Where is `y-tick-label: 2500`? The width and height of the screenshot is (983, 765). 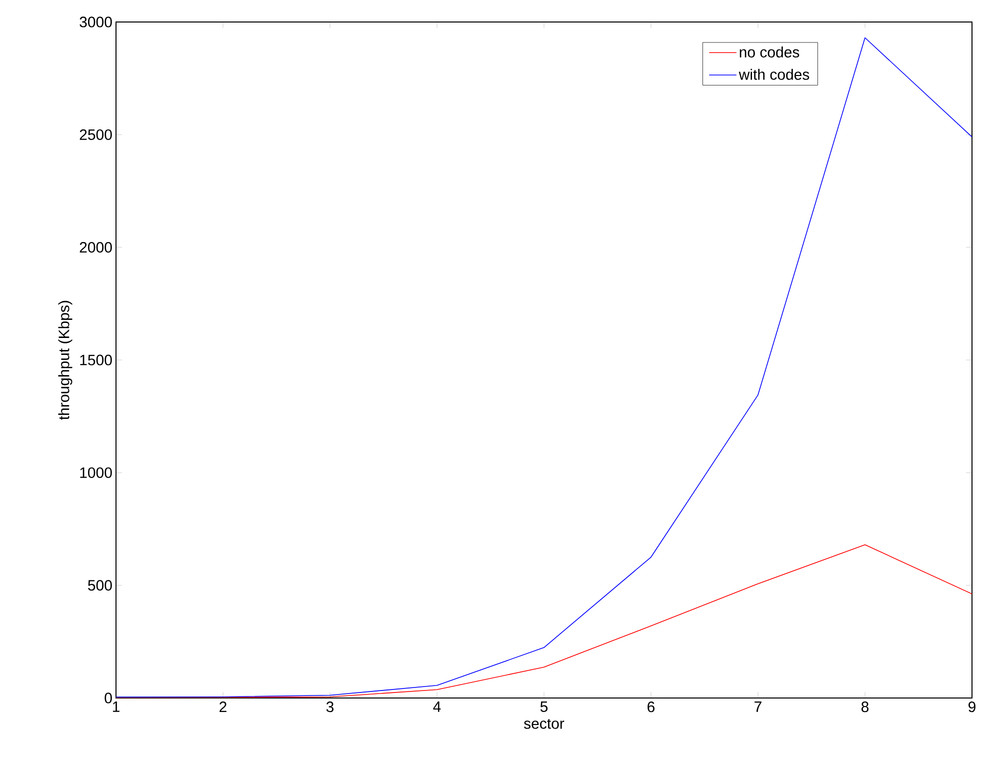 y-tick-label: 2500 is located at coordinates (96, 134).